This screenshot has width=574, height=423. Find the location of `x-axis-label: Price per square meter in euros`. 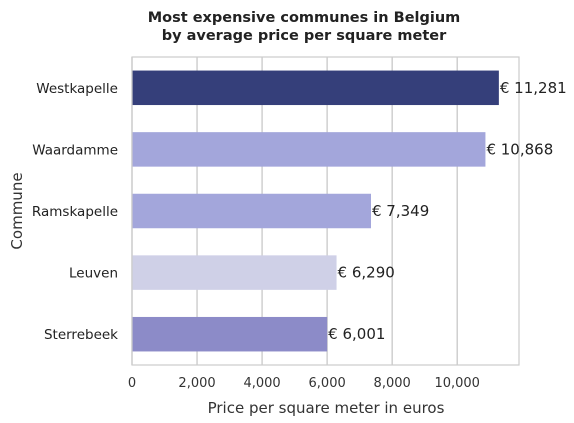

x-axis-label: Price per square meter in euros is located at coordinates (326, 408).